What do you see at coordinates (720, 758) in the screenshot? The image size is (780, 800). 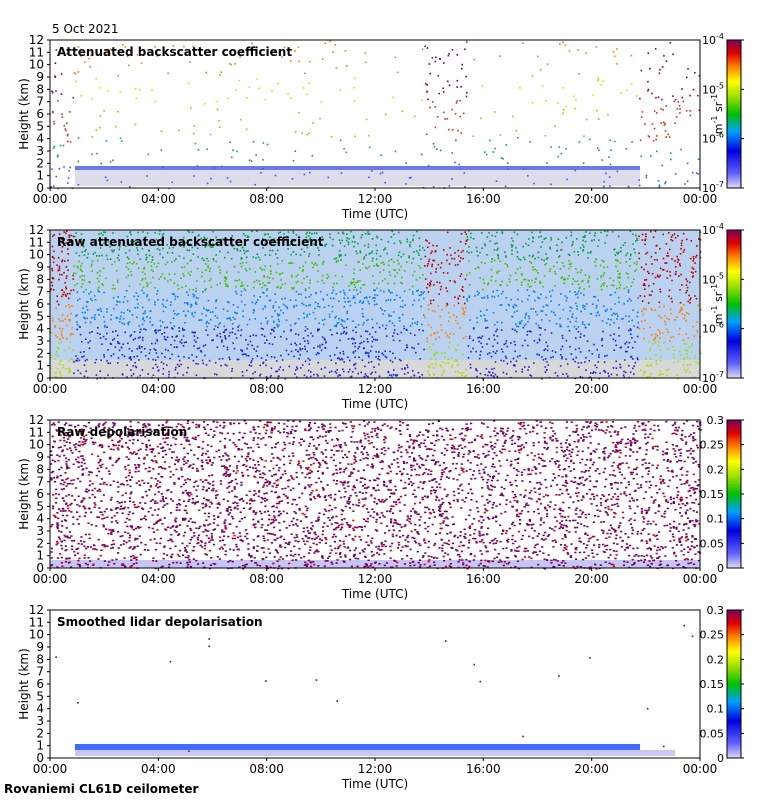 I see `colorbar-tick-label: 0` at bounding box center [720, 758].